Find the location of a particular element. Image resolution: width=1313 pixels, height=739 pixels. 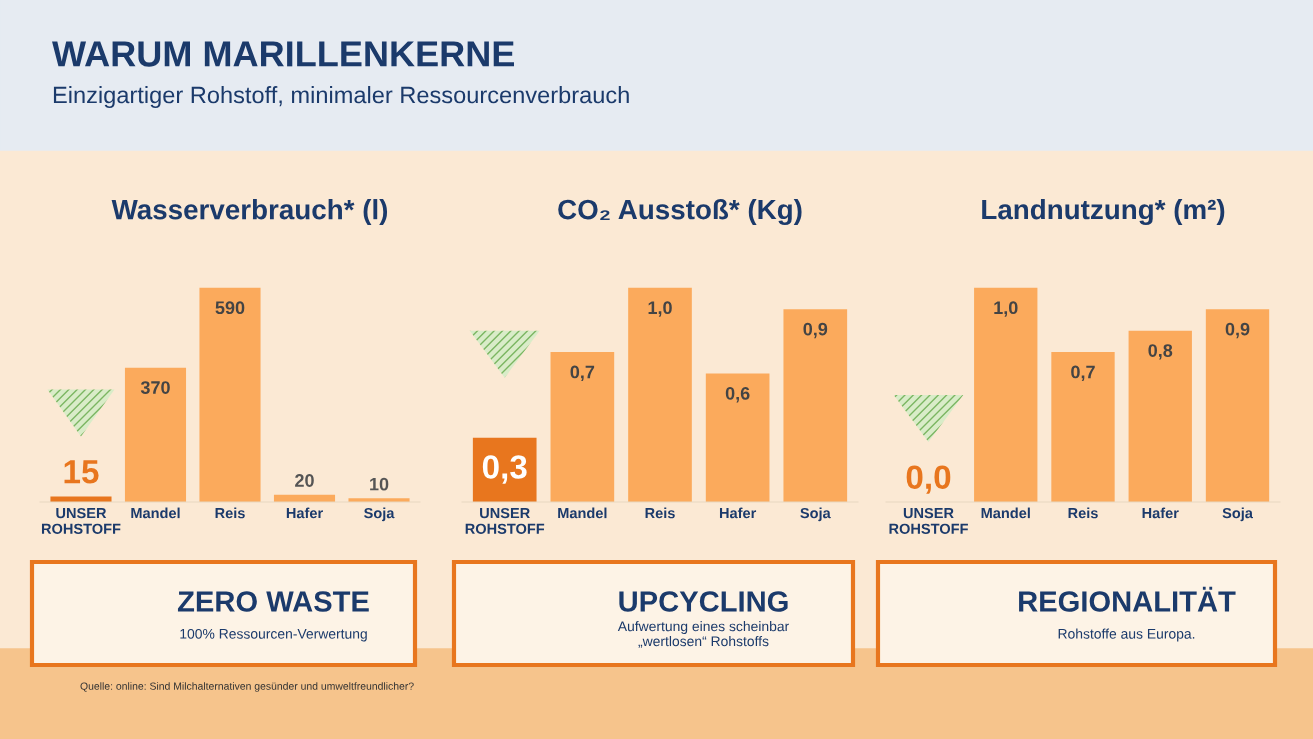

source-note: Quelle: online: Sind Milchalternativen gesünder und umweltfreundlicher? is located at coordinates (247, 687).